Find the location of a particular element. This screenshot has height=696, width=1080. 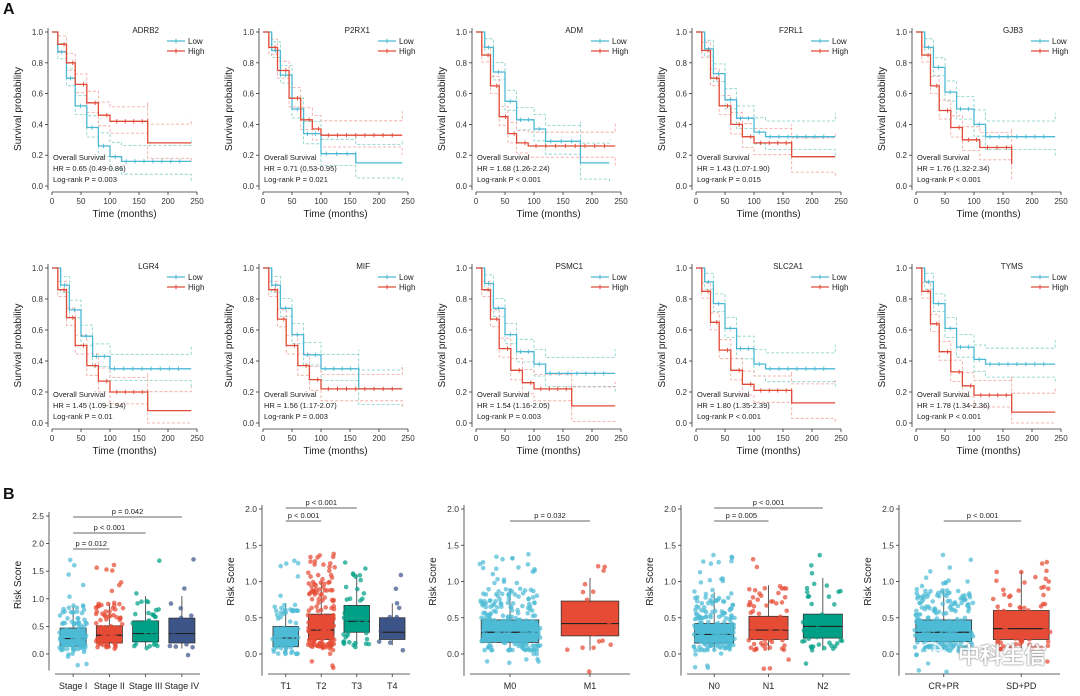

legend-title: TYMS is located at coordinates (1012, 266).